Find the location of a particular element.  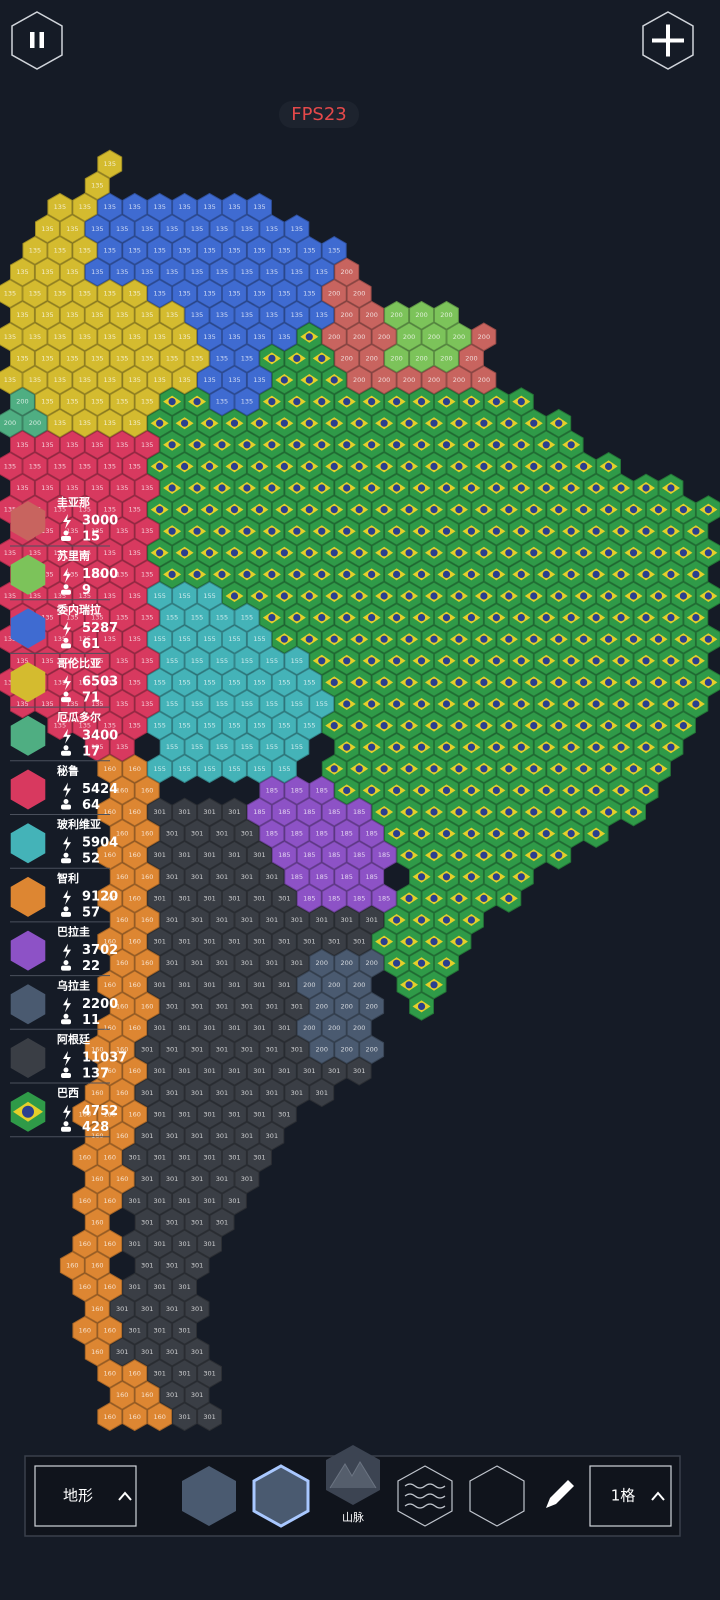

tile-mountain is located at coordinates (353, 1475).